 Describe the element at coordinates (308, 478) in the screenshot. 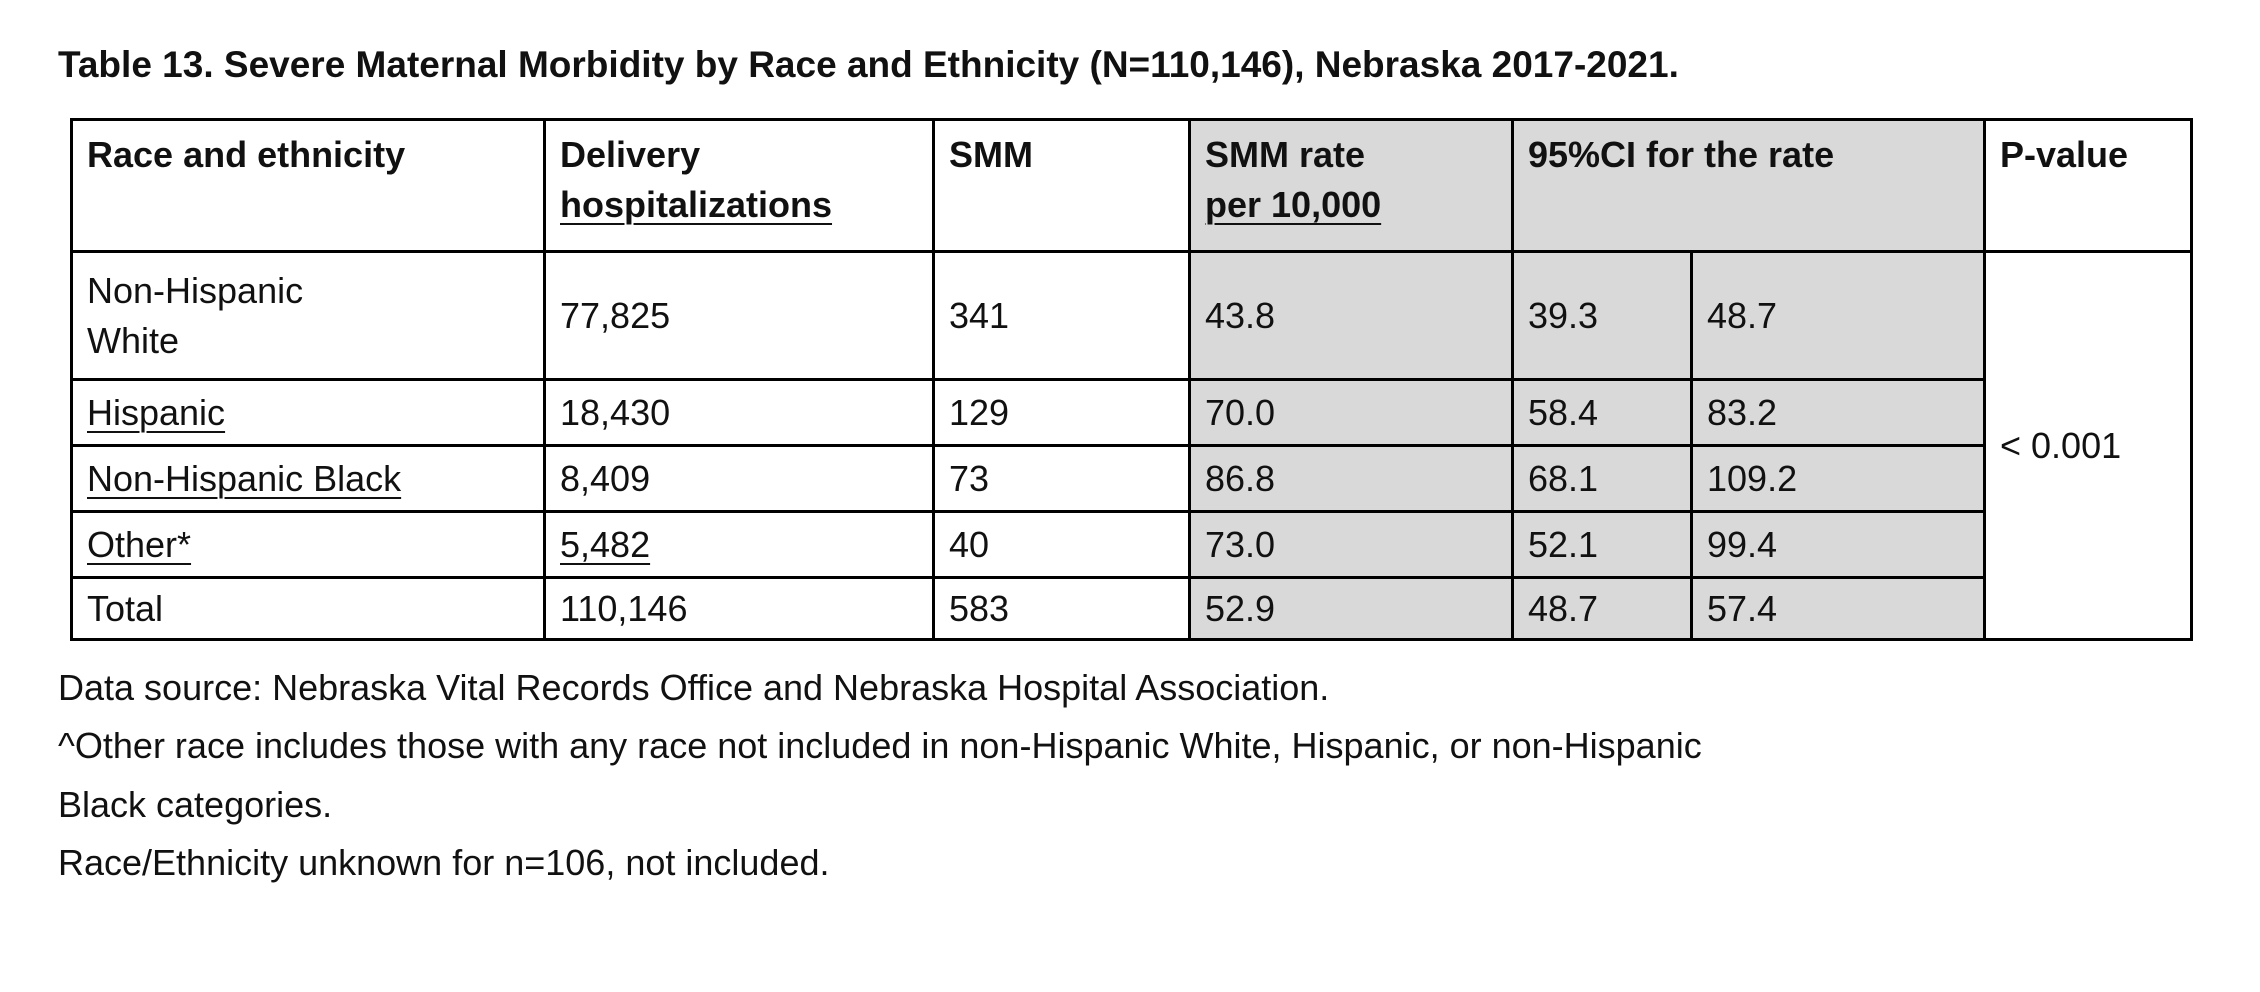

I see `cell-race: Non-Hispanic Black` at that location.